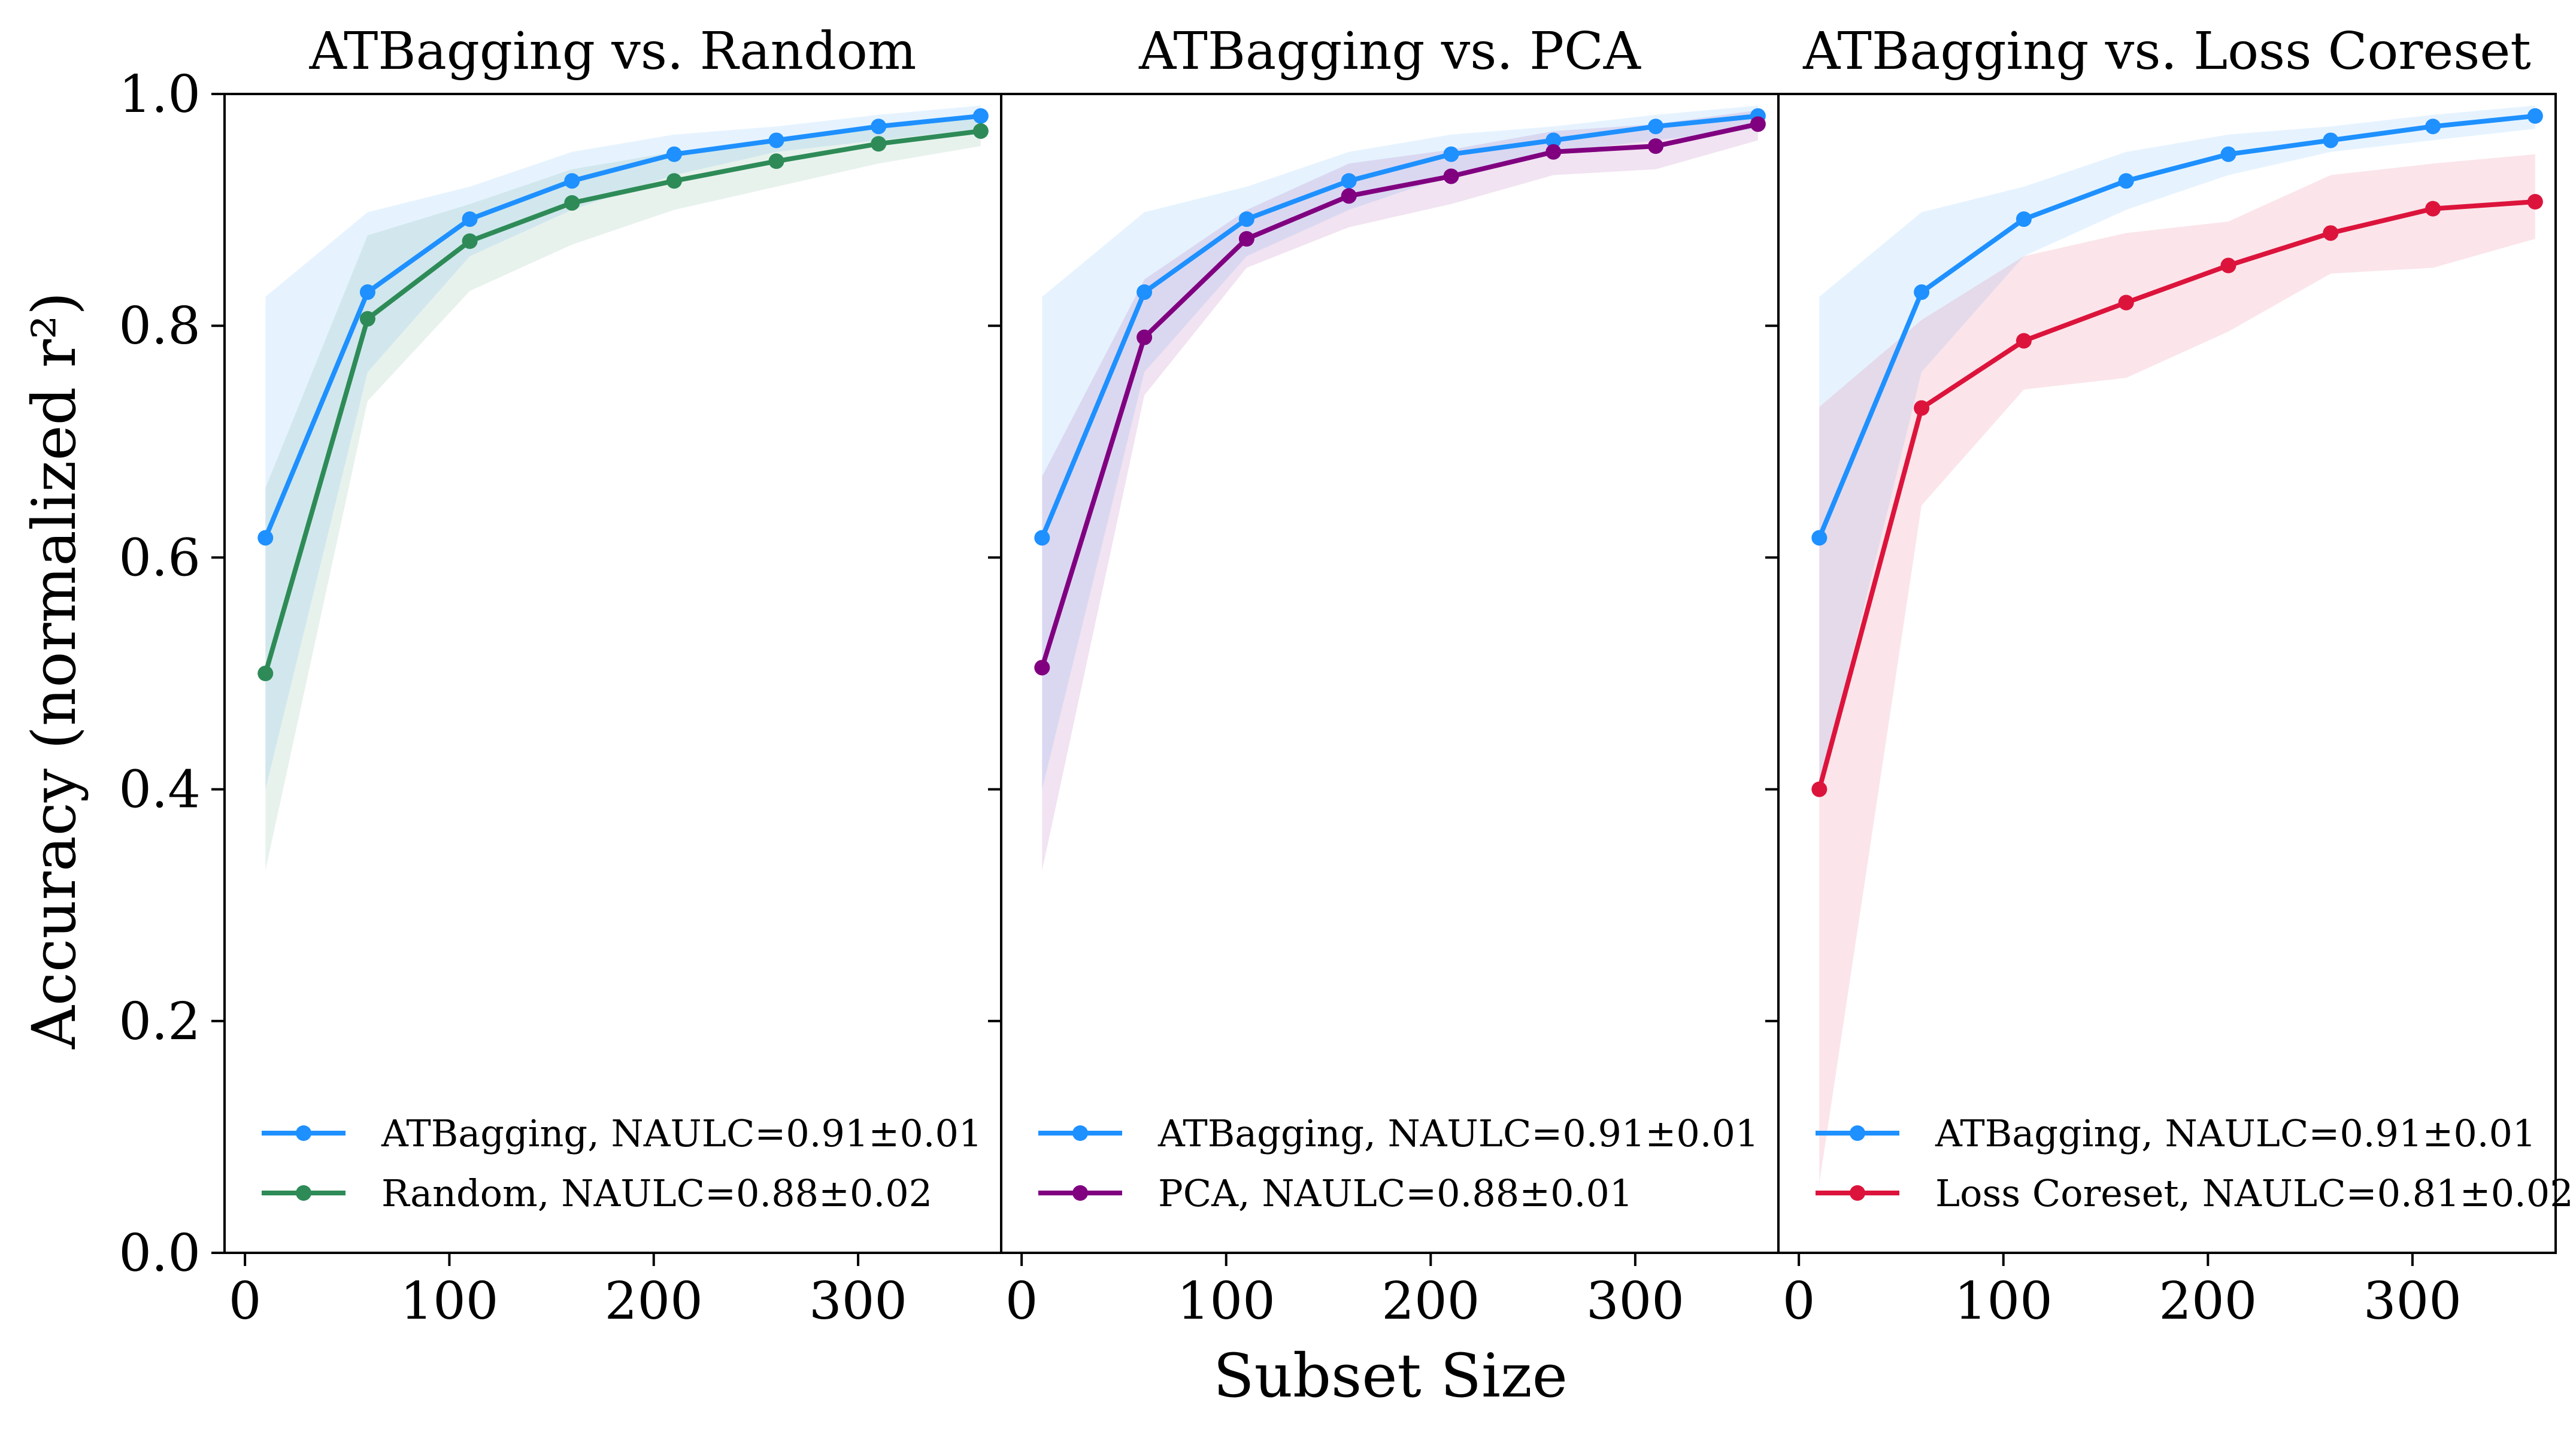 The height and width of the screenshot is (1439, 2576). What do you see at coordinates (1395, 1193) in the screenshot?
I see `legend-label: PCA, NAULC=0.88±0.01` at bounding box center [1395, 1193].